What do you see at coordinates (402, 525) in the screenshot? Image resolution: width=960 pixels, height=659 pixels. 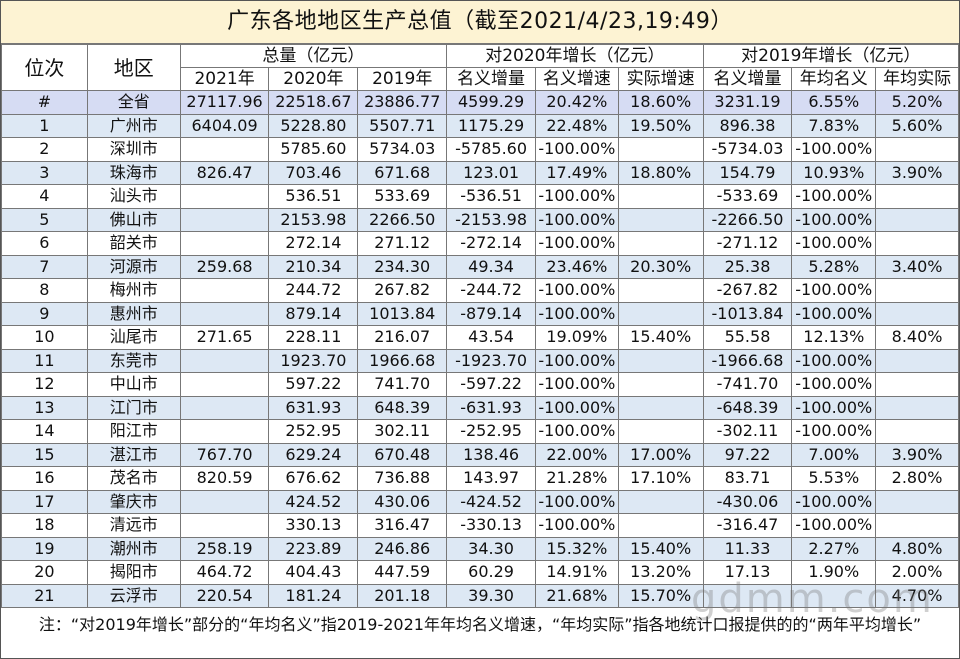 I see `value-cell: 316.47` at bounding box center [402, 525].